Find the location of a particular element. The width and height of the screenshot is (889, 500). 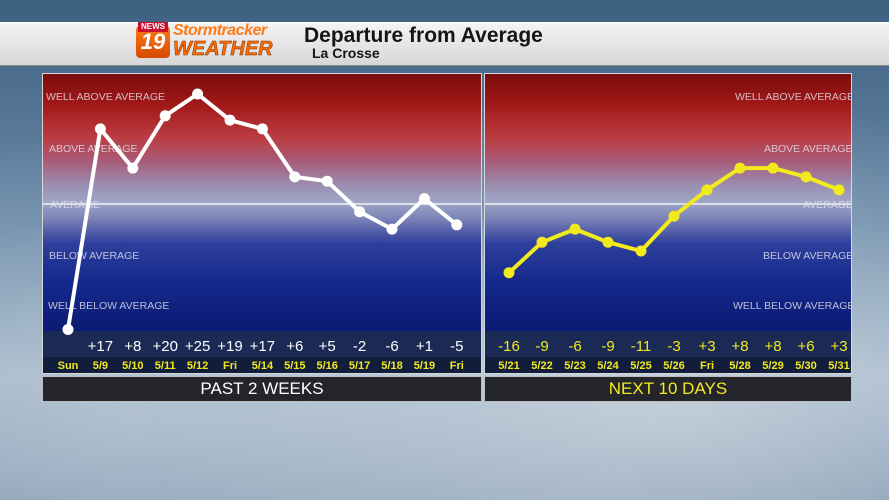

past-dates-row is located at coordinates (262, 365).